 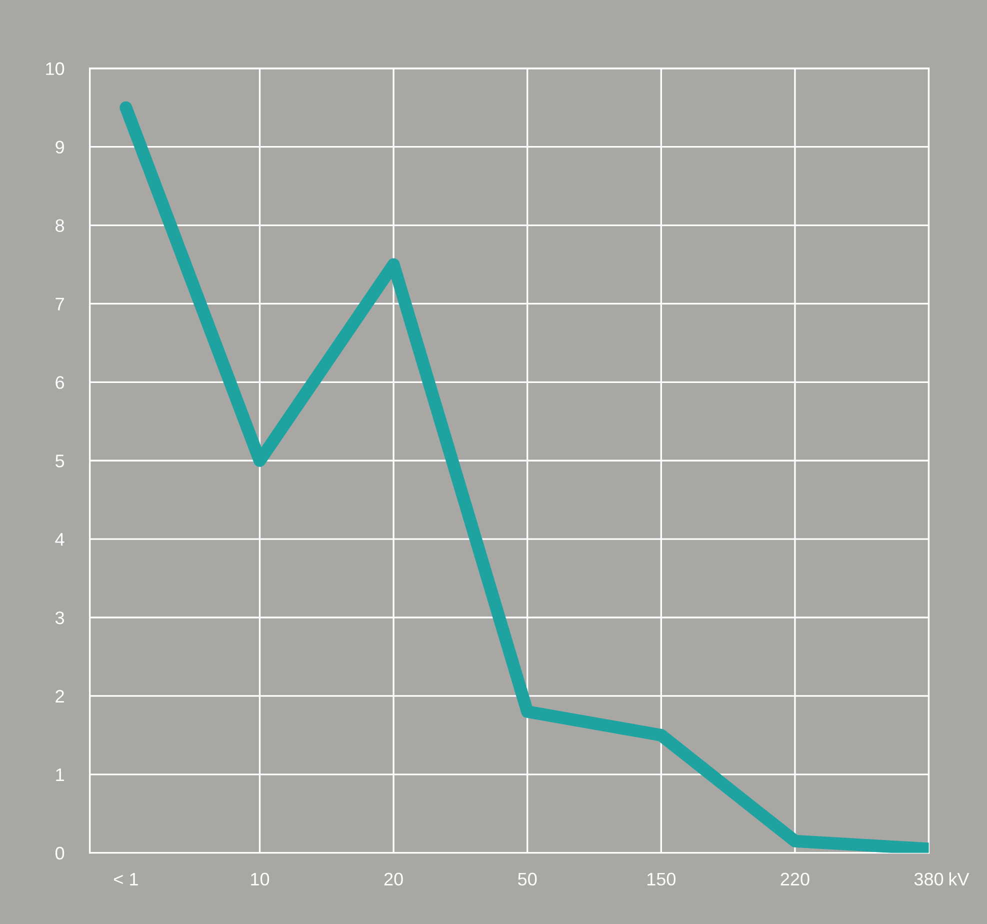 What do you see at coordinates (527, 879) in the screenshot?
I see `x-tick-label: 50` at bounding box center [527, 879].